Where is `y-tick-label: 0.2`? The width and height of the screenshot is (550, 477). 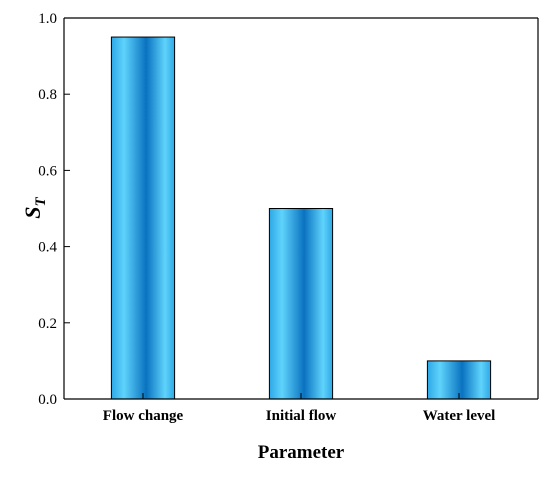 y-tick-label: 0.2 is located at coordinates (47, 324).